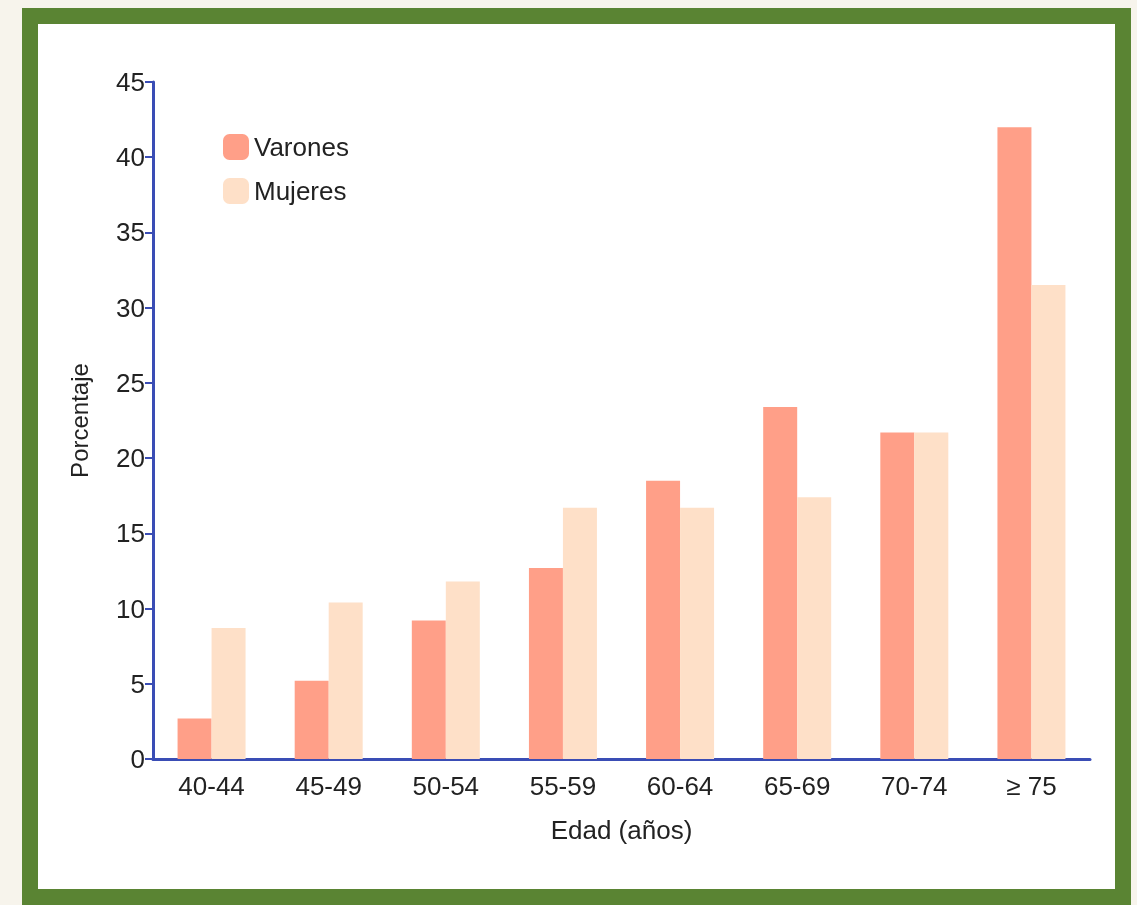 Image resolution: width=1137 pixels, height=905 pixels. Describe the element at coordinates (301, 147) in the screenshot. I see `legend-label: Varones` at that location.